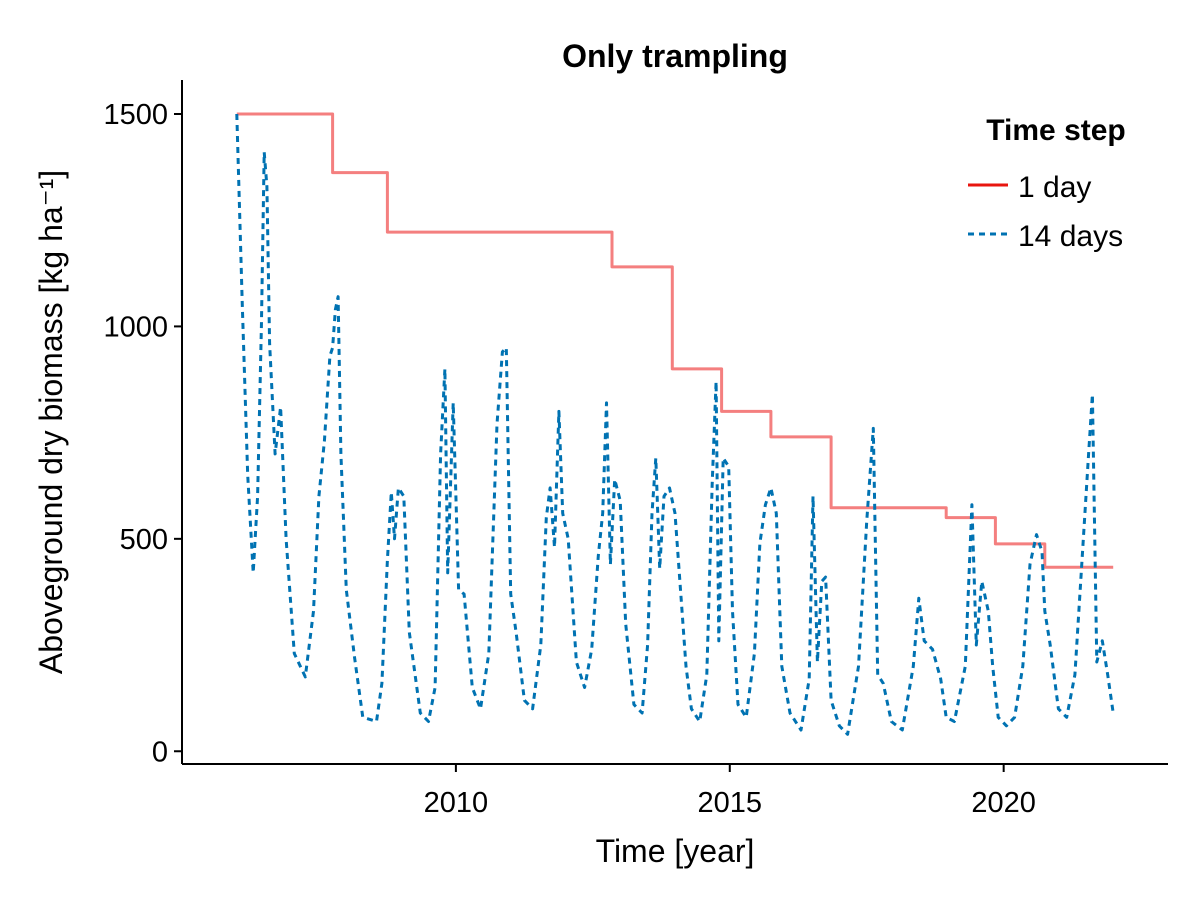 This screenshot has width=1200, height=900. What do you see at coordinates (730, 803) in the screenshot?
I see `x-tick-label: 2015` at bounding box center [730, 803].